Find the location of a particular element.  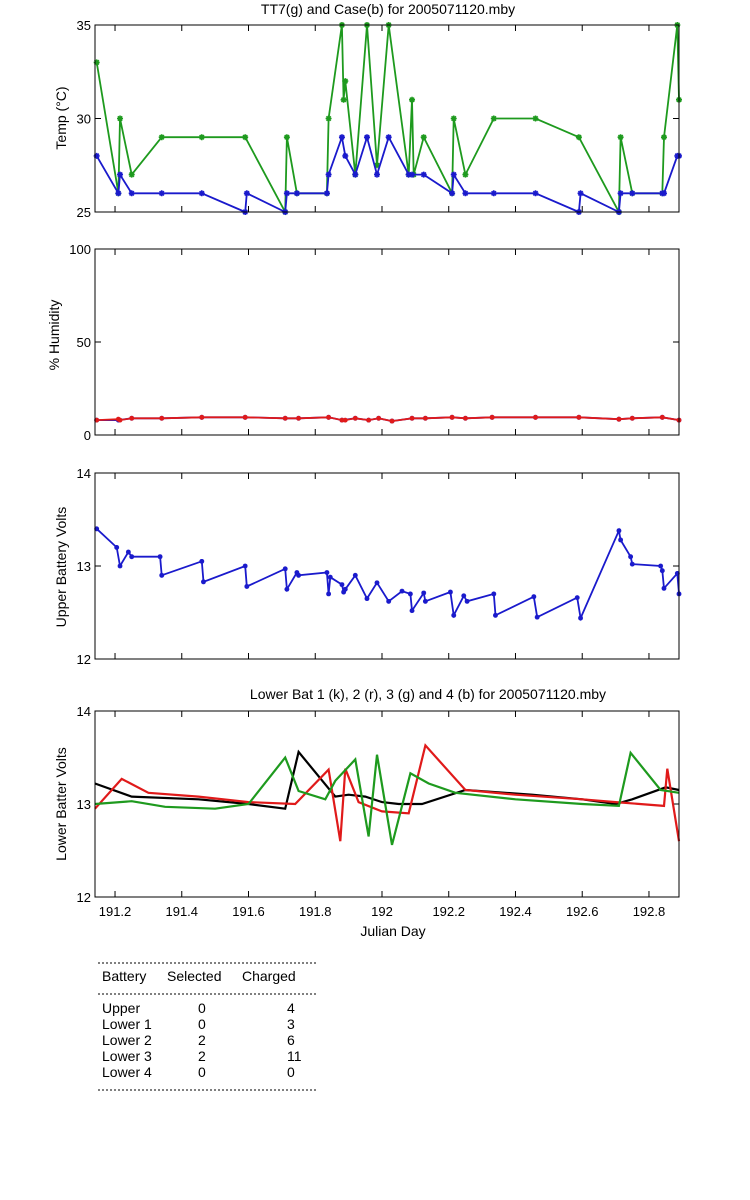

x-tick-label: 192.6 is located at coordinates (582, 911).